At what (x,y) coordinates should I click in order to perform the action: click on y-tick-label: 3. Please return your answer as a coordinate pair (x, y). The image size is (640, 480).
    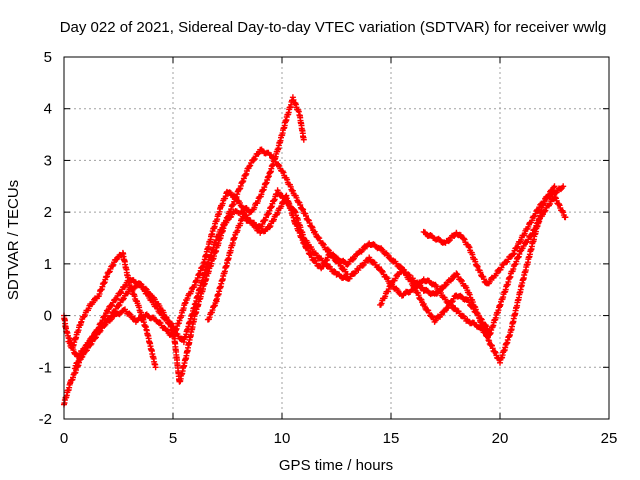
    Looking at the image, I should click on (48, 160).